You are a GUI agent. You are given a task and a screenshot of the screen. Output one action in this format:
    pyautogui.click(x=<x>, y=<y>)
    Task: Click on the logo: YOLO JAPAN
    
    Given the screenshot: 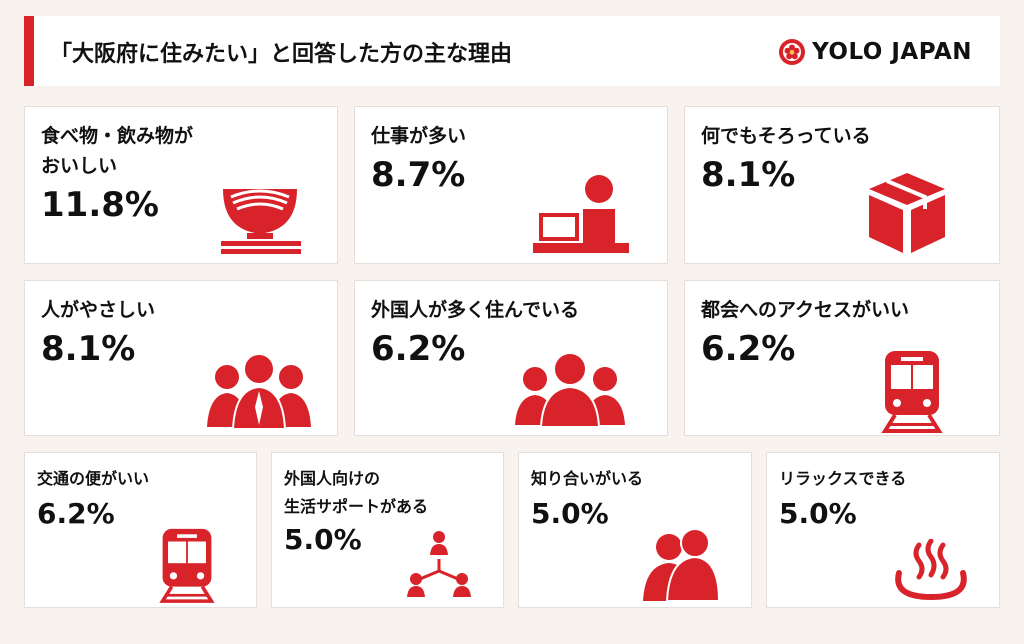 What is the action you would take?
    pyautogui.click(x=875, y=52)
    